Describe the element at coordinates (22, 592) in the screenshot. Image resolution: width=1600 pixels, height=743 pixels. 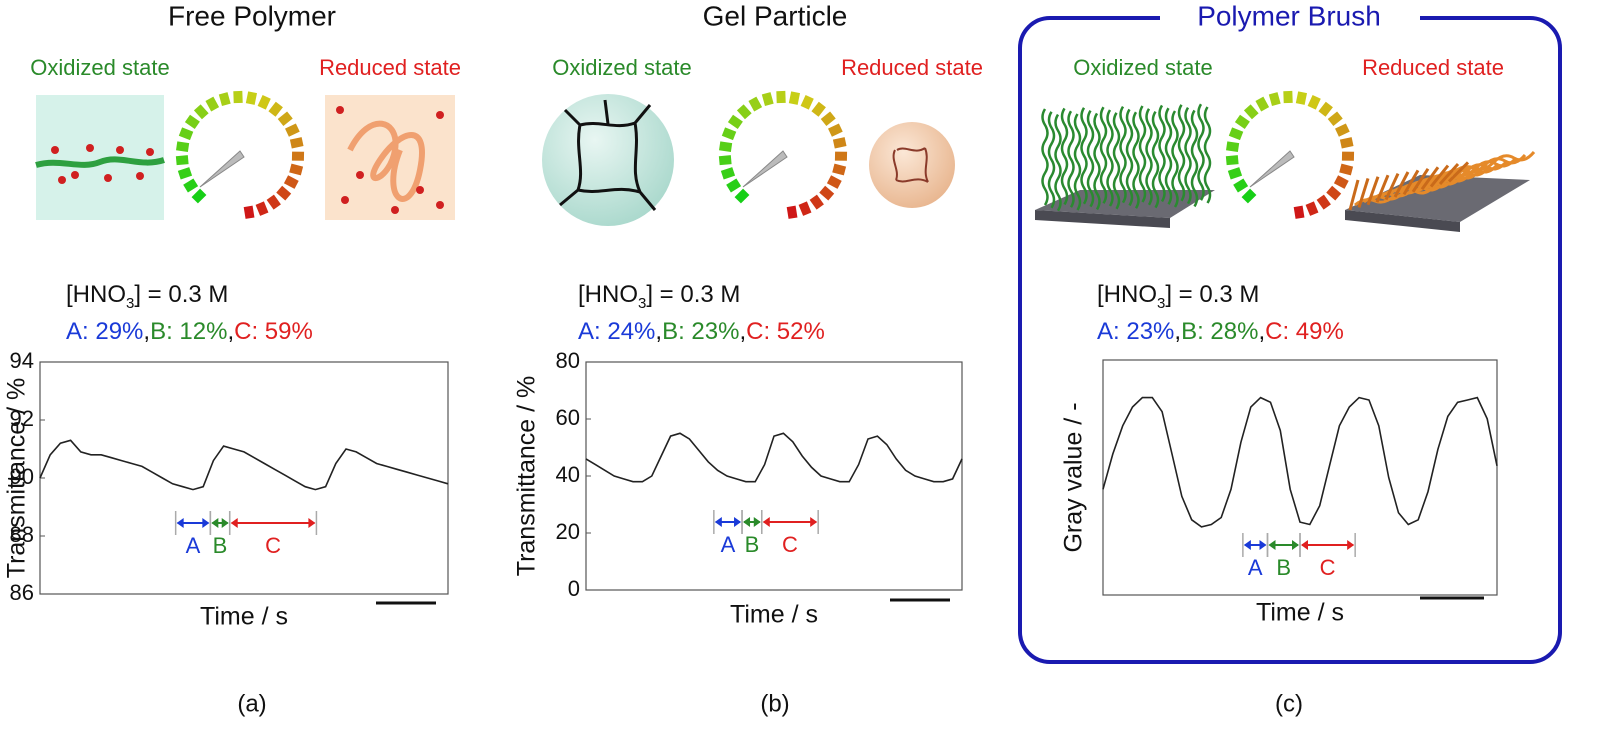
I see `y-tick-label: 86` at that location.